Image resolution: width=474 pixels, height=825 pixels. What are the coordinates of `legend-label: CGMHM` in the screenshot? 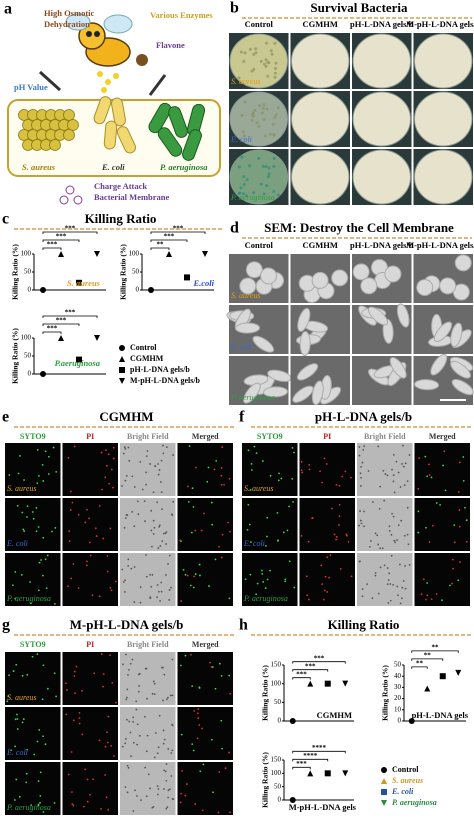 It's located at (147, 358).